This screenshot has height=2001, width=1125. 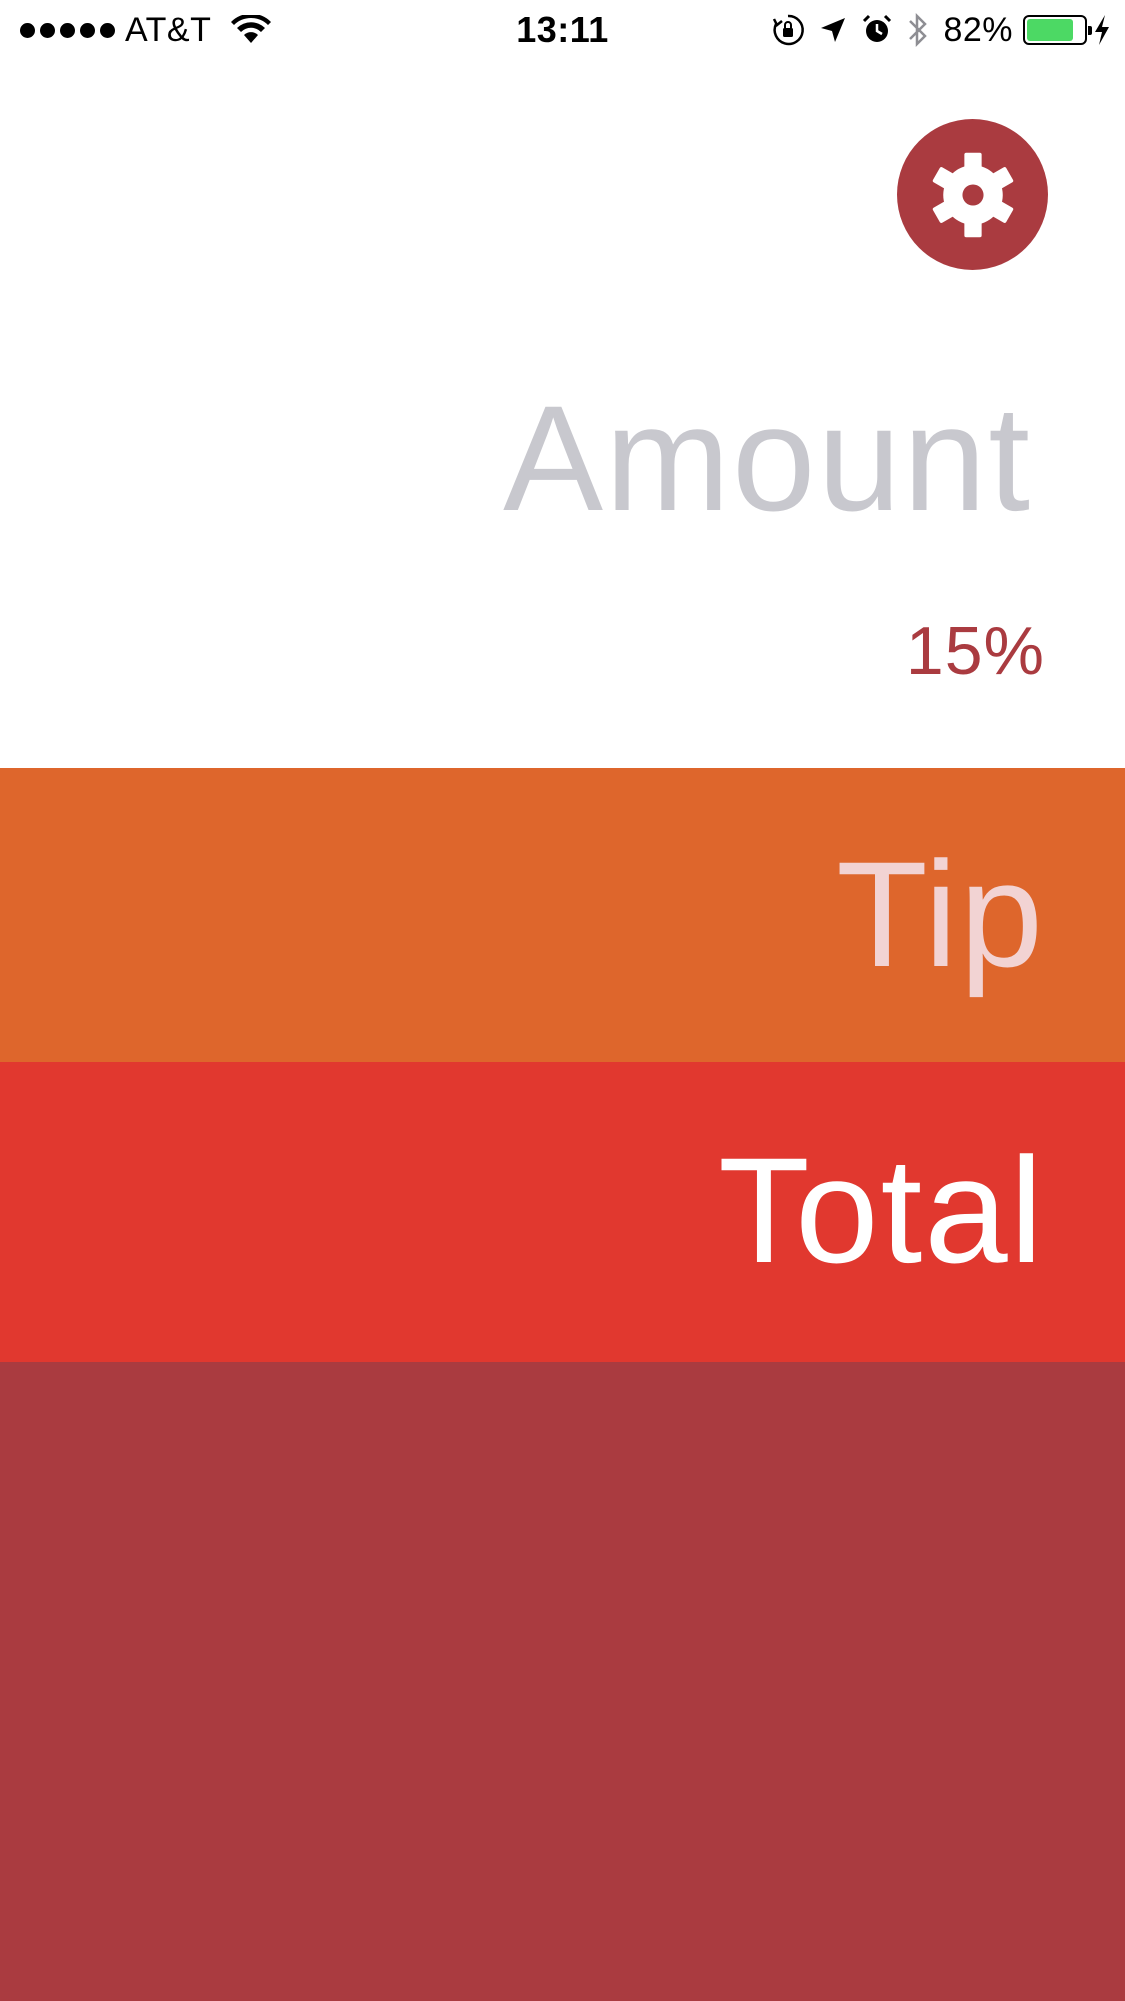 What do you see at coordinates (833, 30) in the screenshot?
I see `location-arrow-icon` at bounding box center [833, 30].